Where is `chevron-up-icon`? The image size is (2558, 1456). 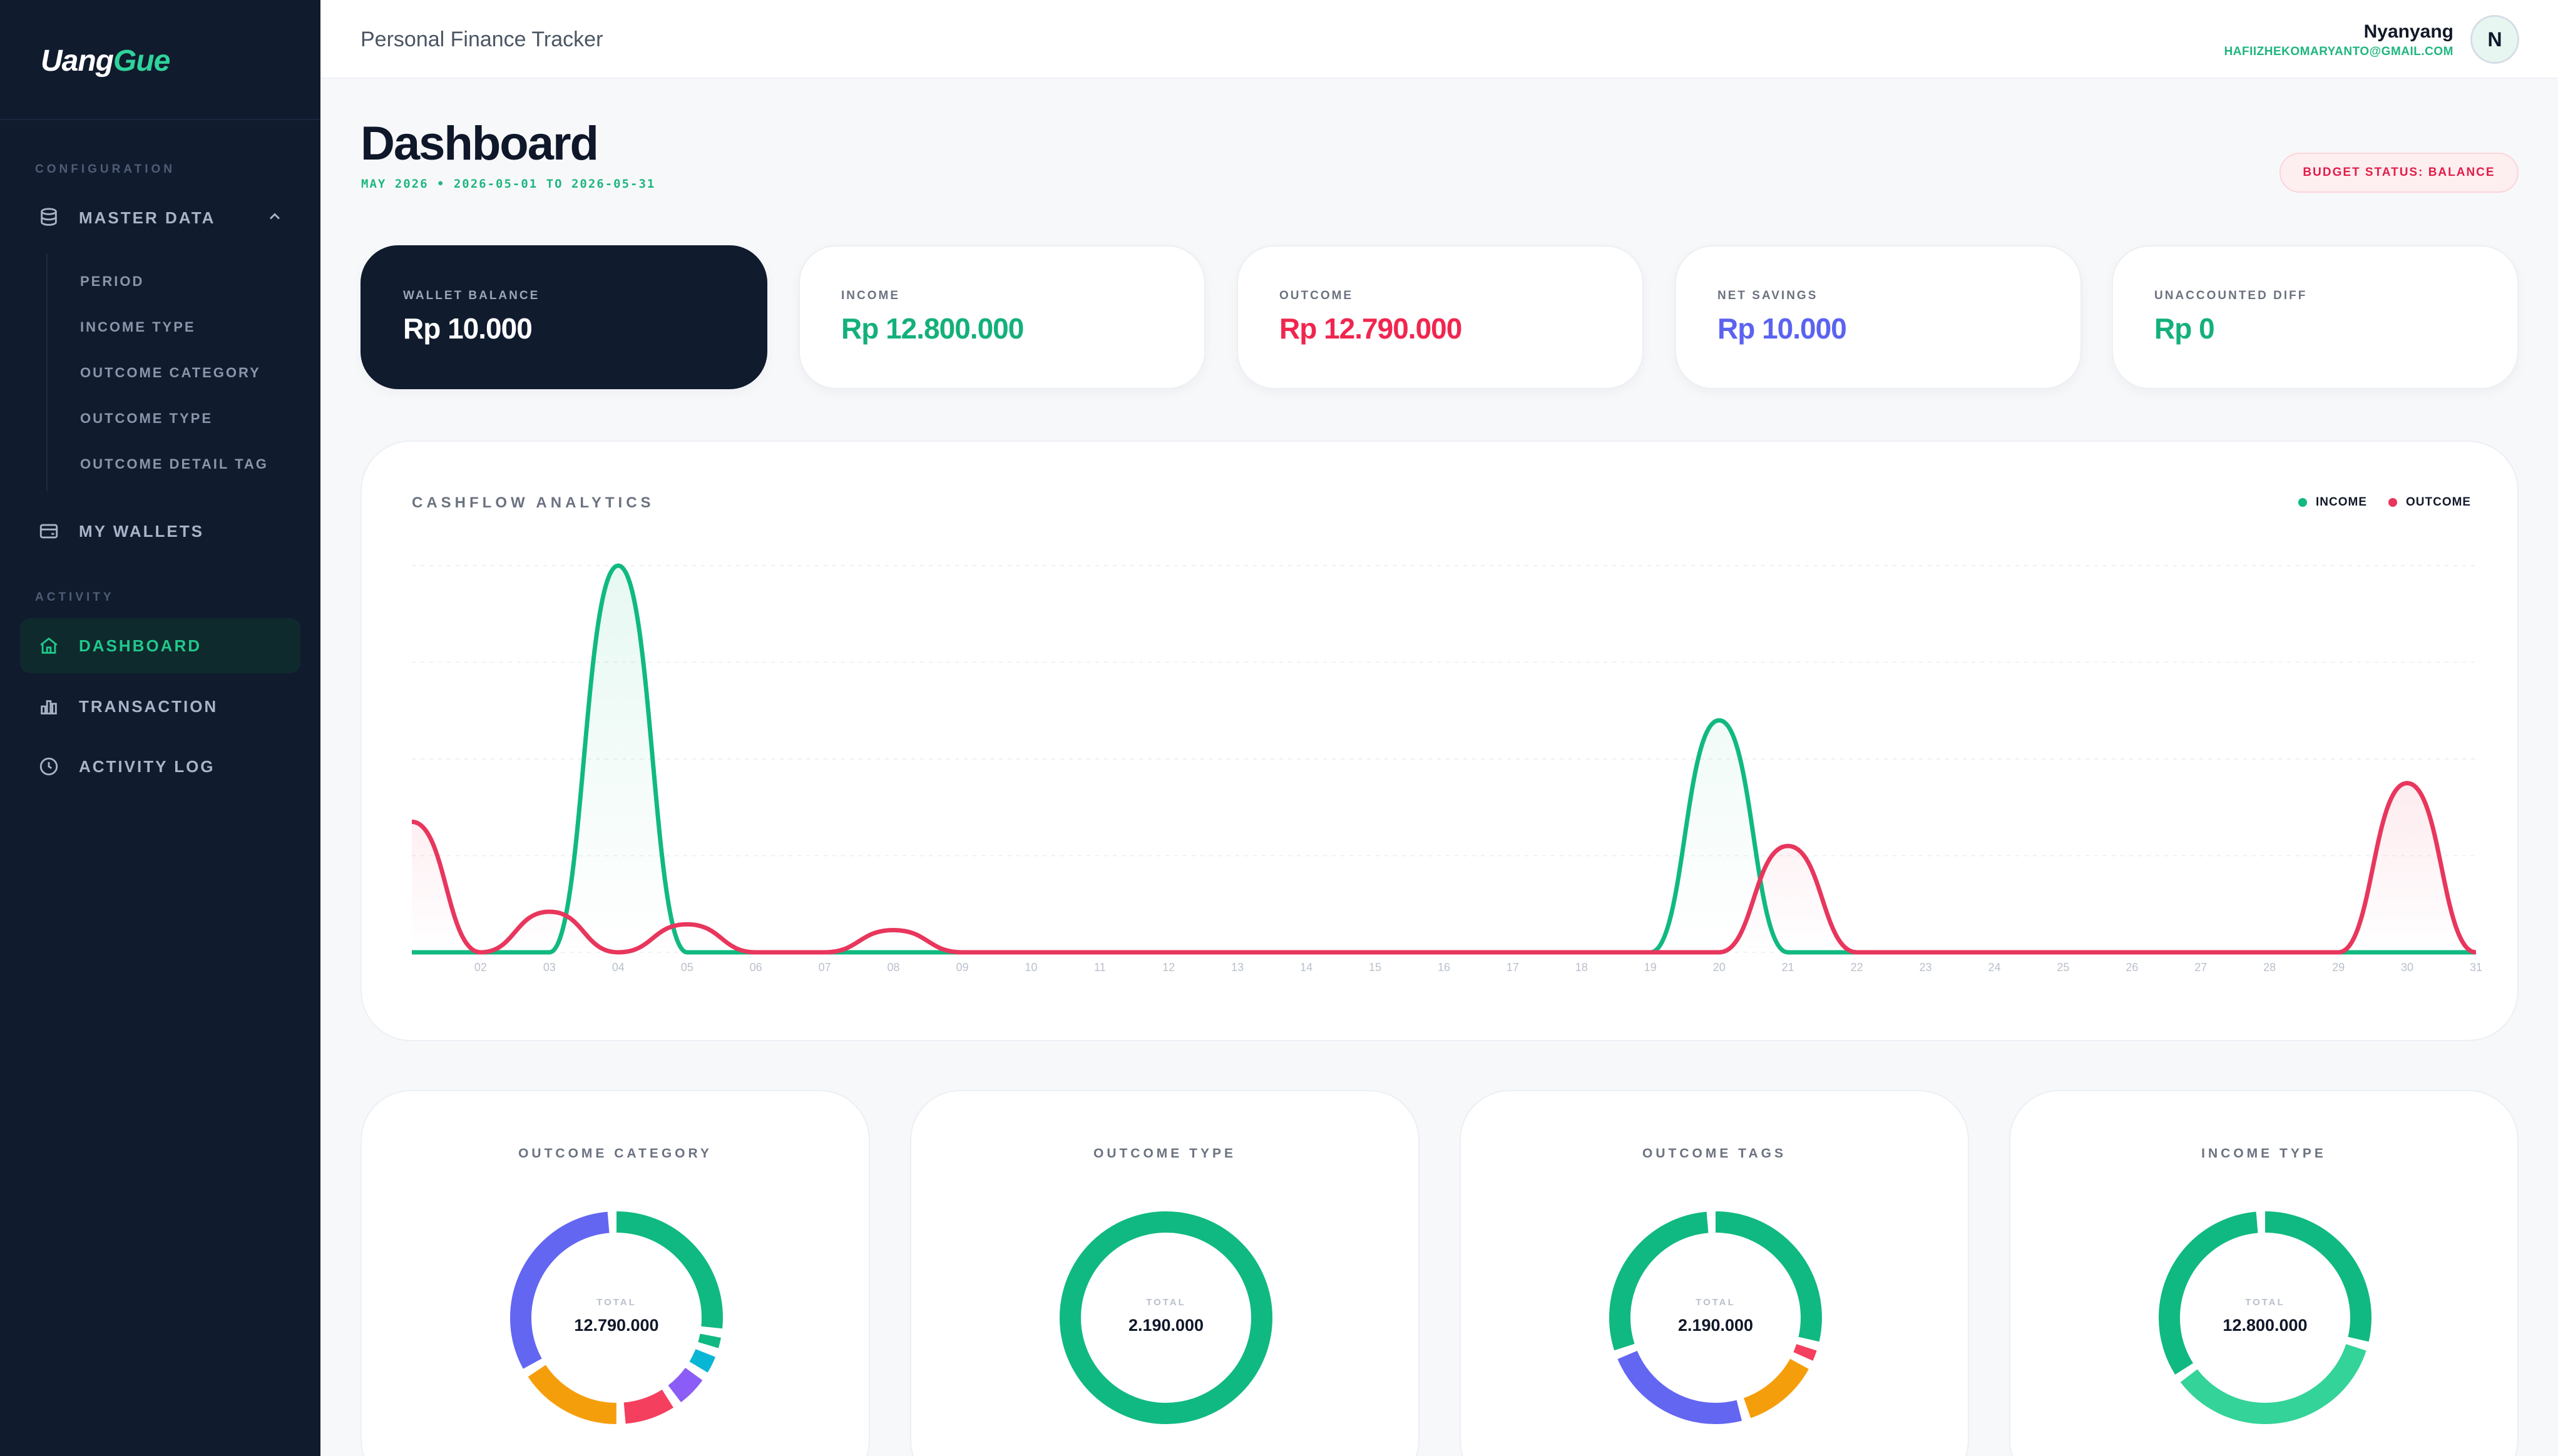
chevron-up-icon is located at coordinates (275, 218).